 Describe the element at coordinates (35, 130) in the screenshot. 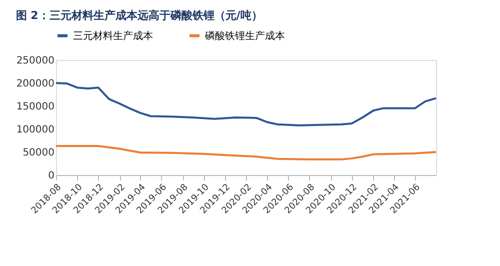

I see `y-tick-label: 100000` at that location.